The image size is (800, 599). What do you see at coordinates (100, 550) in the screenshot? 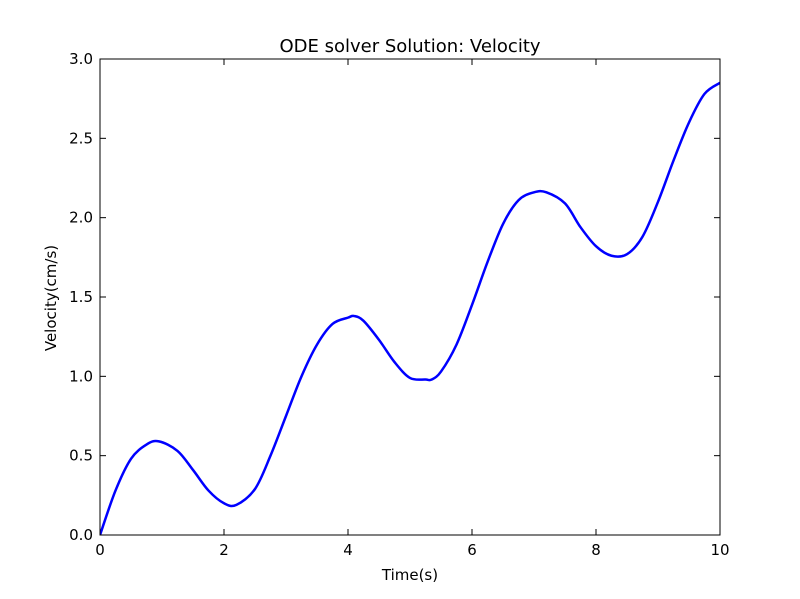
I see `x-tick-label: 0` at bounding box center [100, 550].